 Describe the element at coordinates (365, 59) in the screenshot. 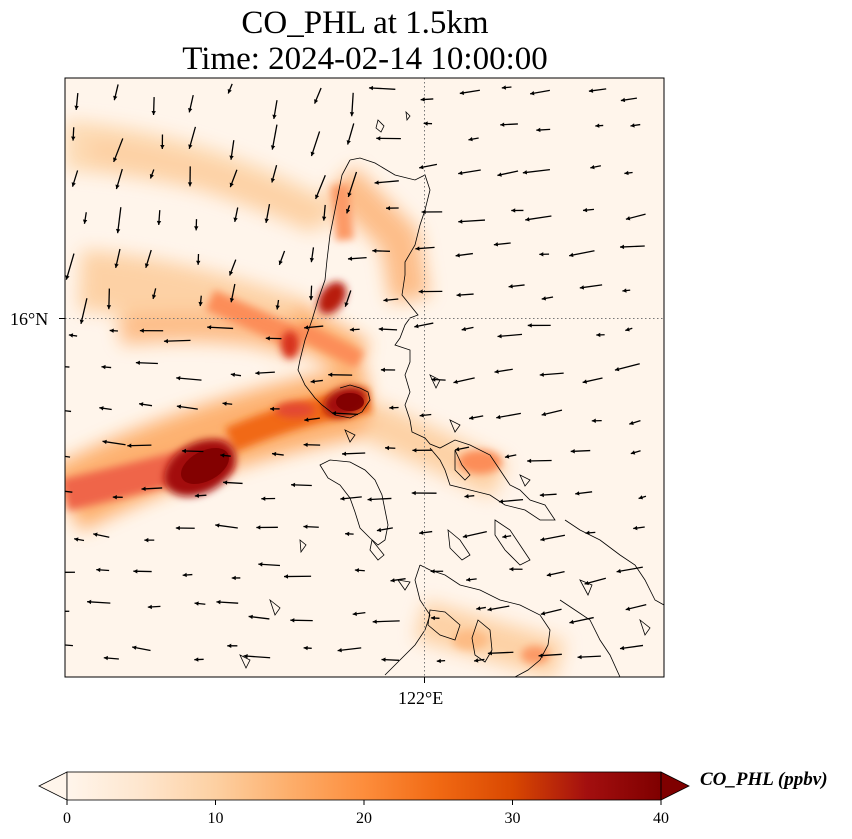

I see `map-subtitle-time: Time: 2024-02-14 10:00:00` at that location.